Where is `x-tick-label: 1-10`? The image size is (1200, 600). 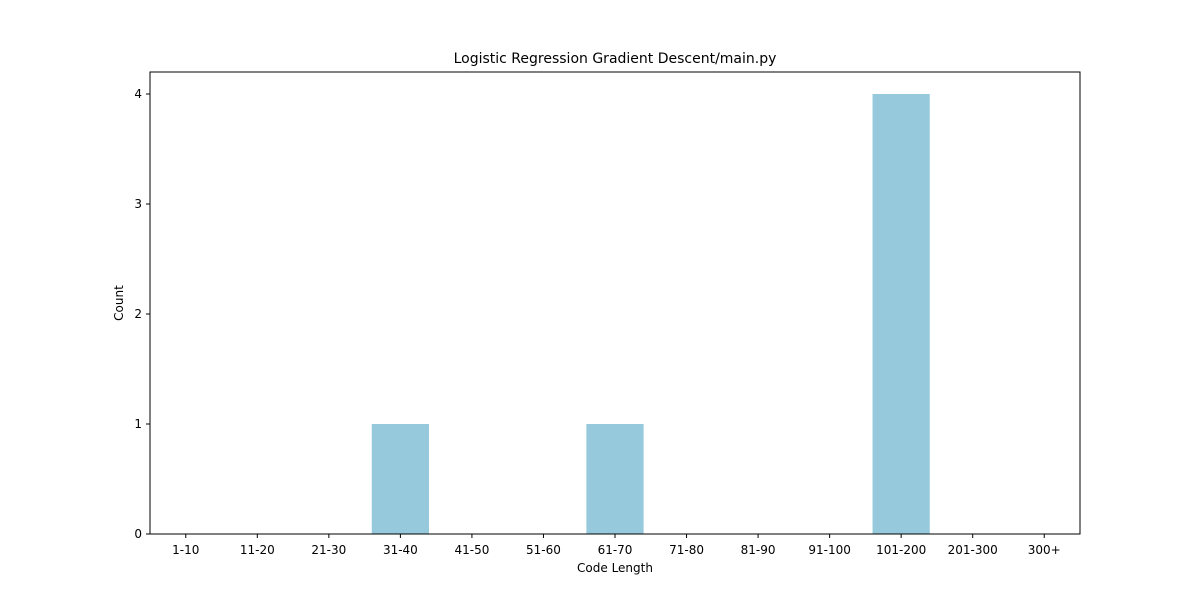 x-tick-label: 1-10 is located at coordinates (185, 550).